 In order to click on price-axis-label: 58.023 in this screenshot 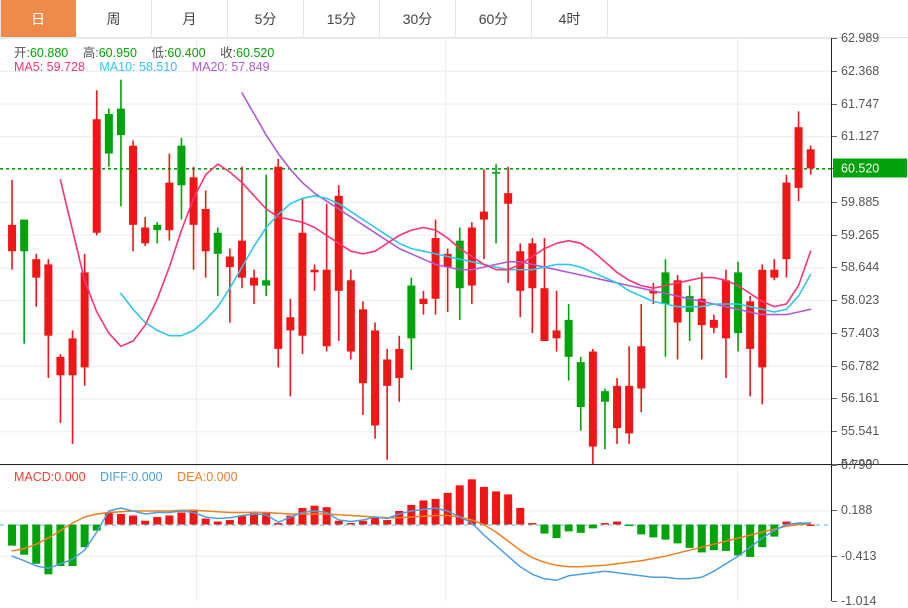, I will do `click(860, 300)`.